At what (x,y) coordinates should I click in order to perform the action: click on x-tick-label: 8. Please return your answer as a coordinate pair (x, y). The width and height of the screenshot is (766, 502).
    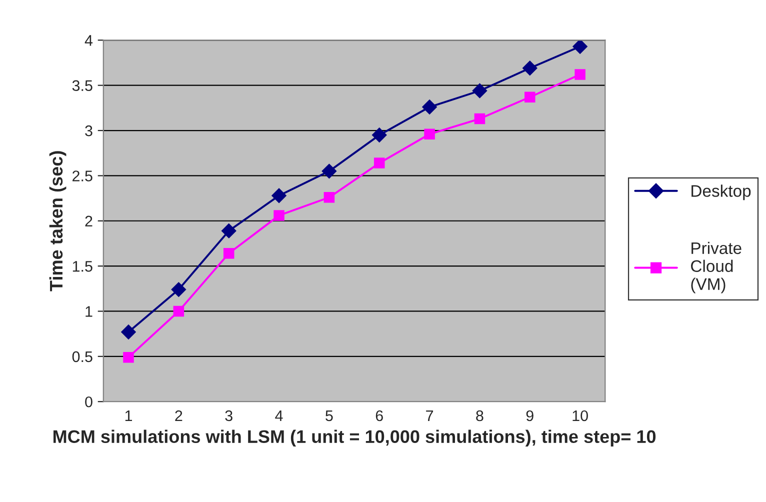
    Looking at the image, I should click on (480, 416).